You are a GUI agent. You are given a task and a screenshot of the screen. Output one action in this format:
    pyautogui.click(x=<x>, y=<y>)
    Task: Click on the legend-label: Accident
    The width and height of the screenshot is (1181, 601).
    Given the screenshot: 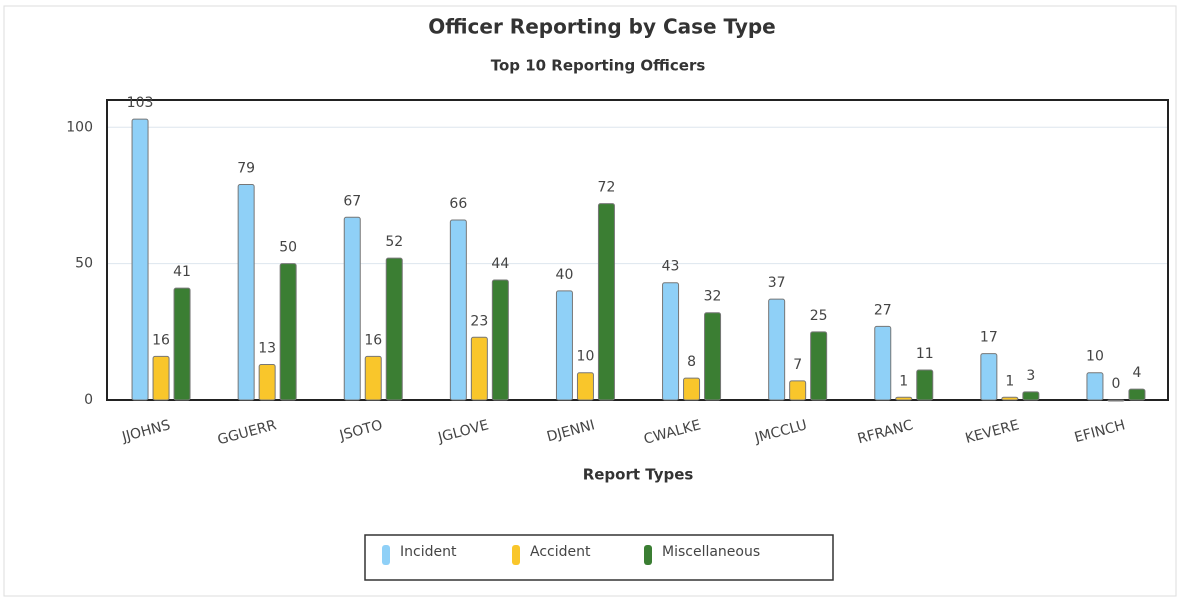 What is the action you would take?
    pyautogui.click(x=560, y=552)
    